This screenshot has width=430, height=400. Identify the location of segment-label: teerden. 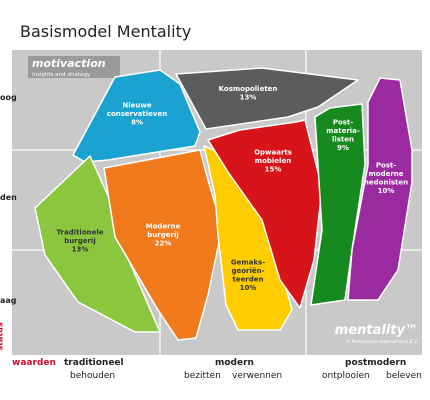
(247, 279).